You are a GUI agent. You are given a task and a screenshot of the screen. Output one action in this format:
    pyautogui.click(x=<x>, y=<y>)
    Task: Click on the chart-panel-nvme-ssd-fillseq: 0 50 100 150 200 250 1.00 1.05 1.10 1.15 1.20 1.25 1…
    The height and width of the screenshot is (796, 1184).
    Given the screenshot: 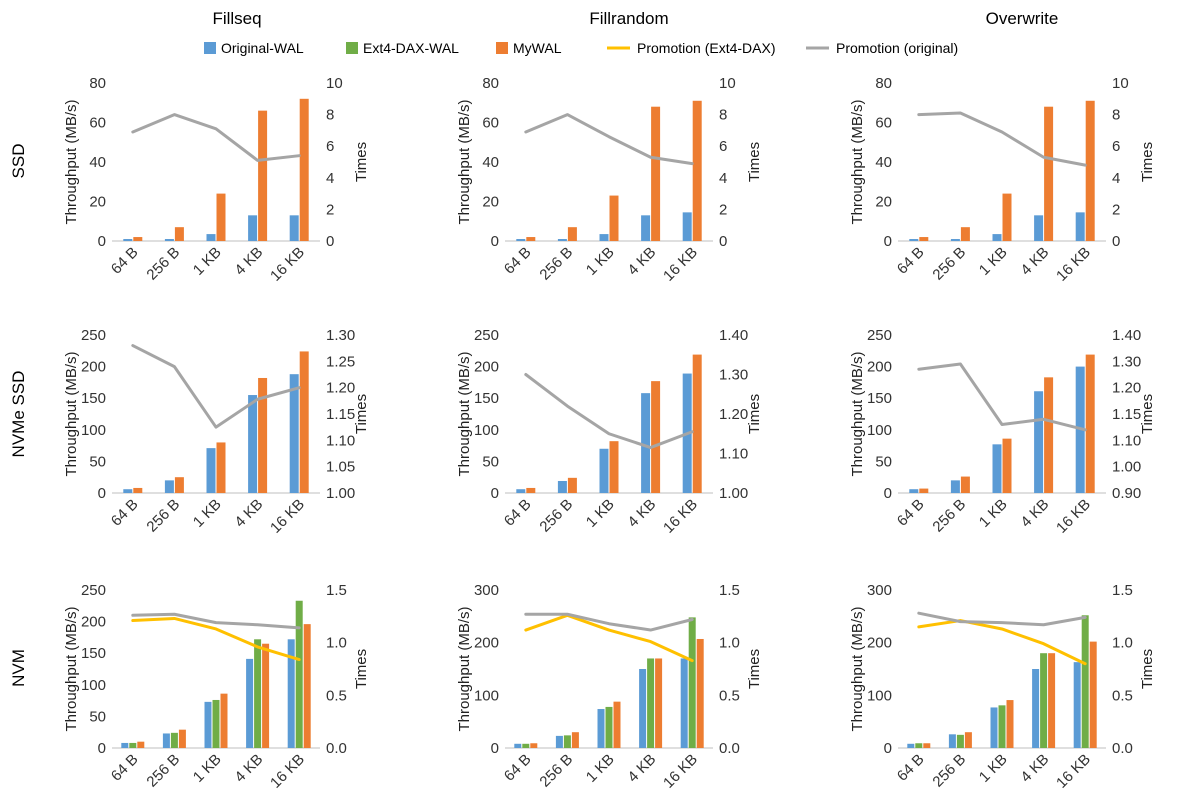 What is the action you would take?
    pyautogui.click(x=216, y=432)
    